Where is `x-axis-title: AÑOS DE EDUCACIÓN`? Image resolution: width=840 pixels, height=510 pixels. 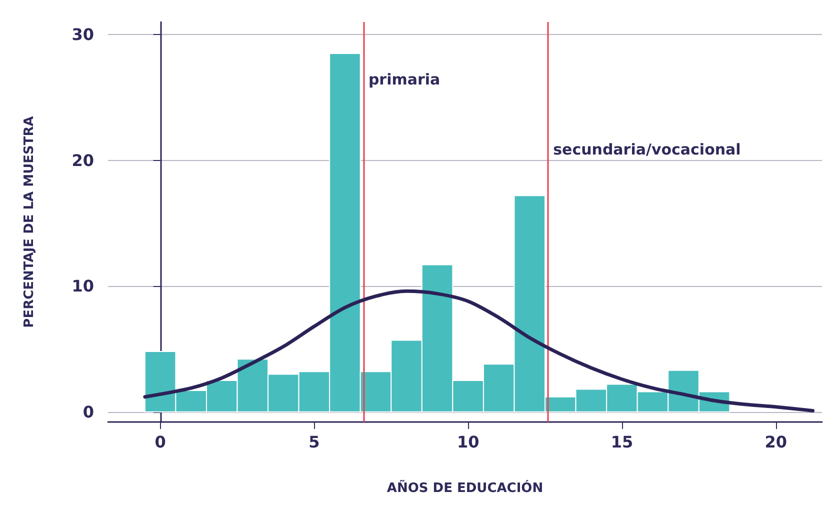
x-axis-title: AÑOS DE EDUCACIÓN is located at coordinates (465, 487).